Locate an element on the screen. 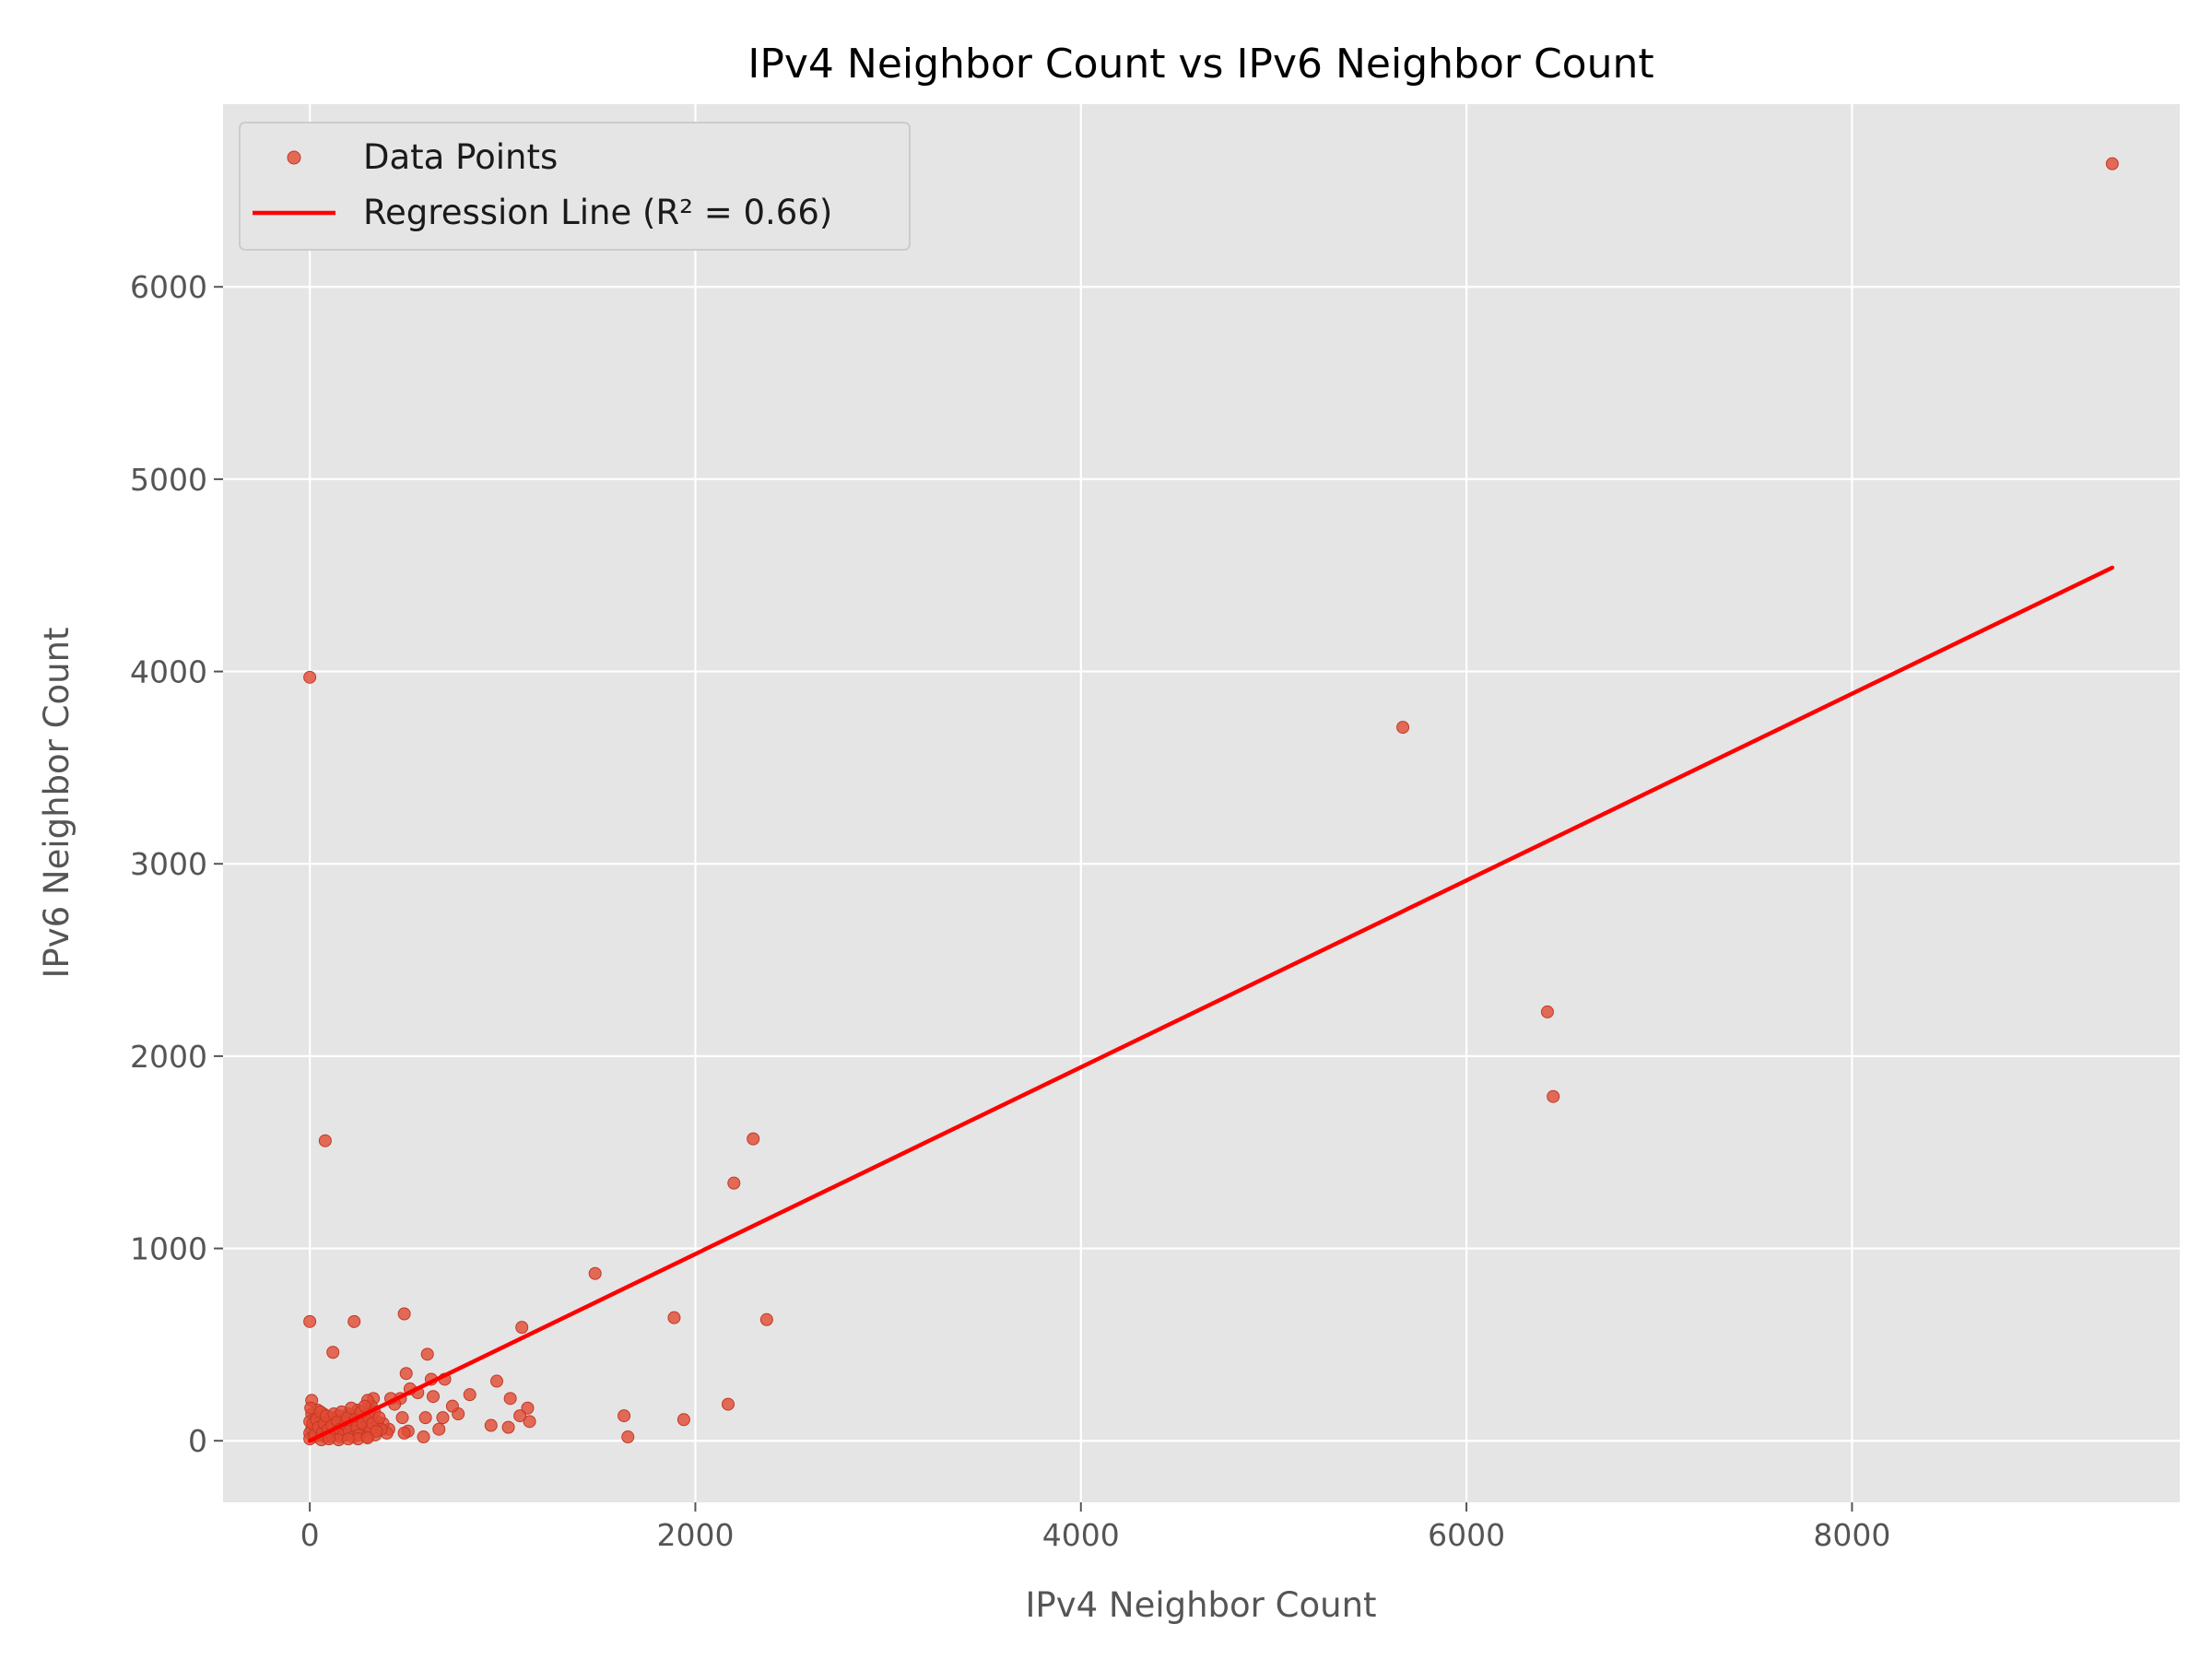  legend-label-regression-line: Regression Line (R² = 0.66) is located at coordinates (597, 212).